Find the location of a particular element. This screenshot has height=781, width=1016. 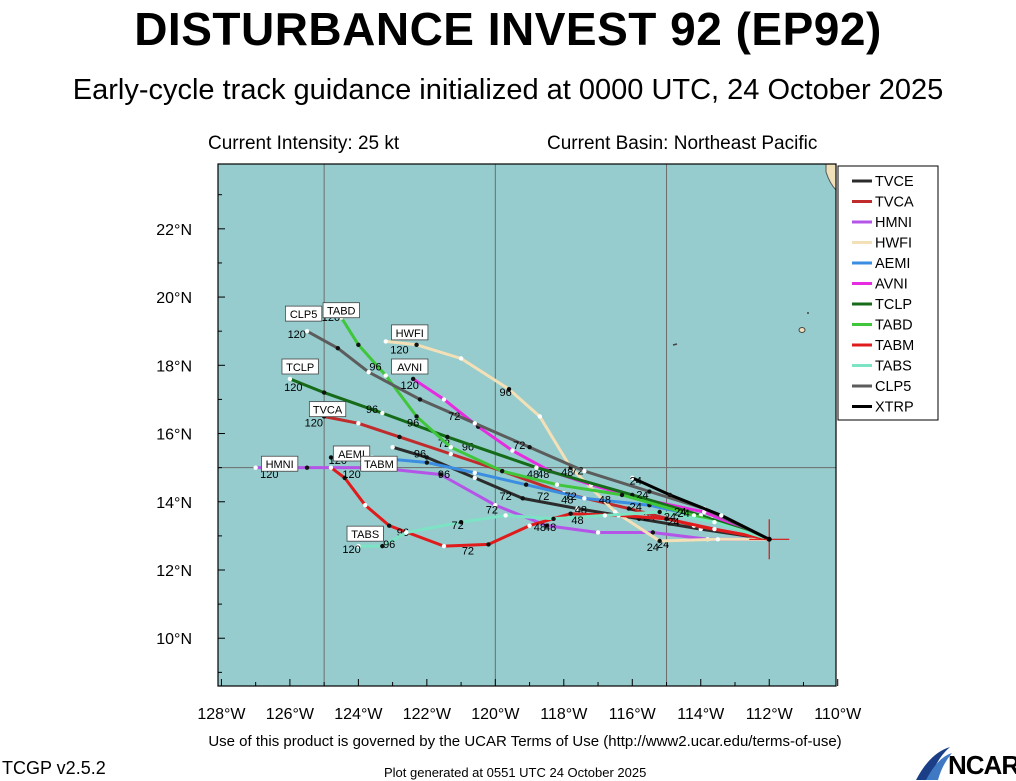

track-tabd is located at coordinates (555, 428).